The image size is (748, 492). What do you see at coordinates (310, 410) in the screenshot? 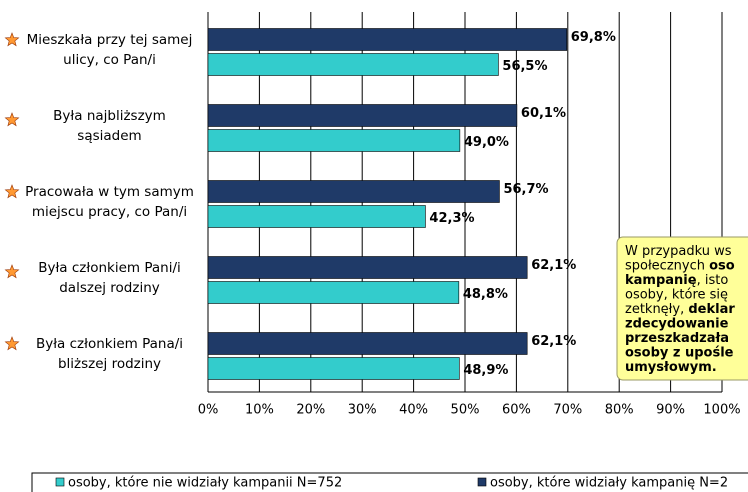
I see `x-tick-label: 20%` at bounding box center [310, 410].